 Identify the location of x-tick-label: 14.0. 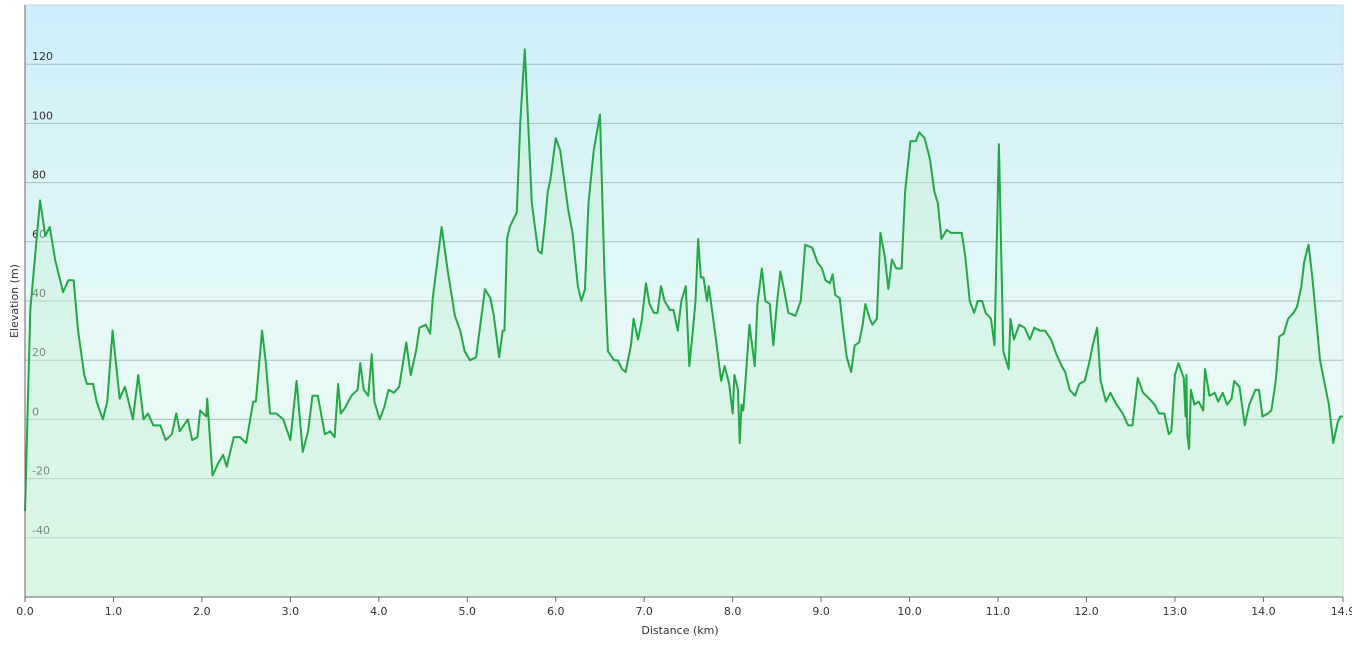
(1263, 611).